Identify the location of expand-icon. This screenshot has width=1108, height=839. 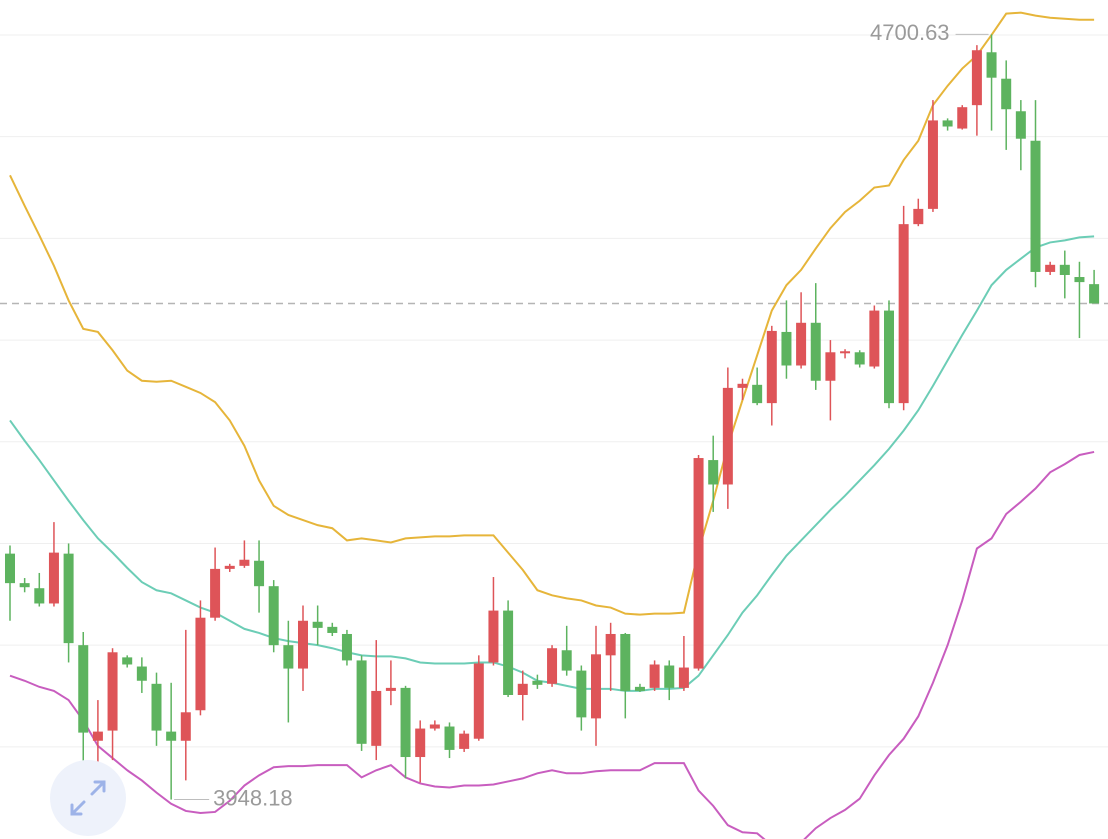
(88, 798).